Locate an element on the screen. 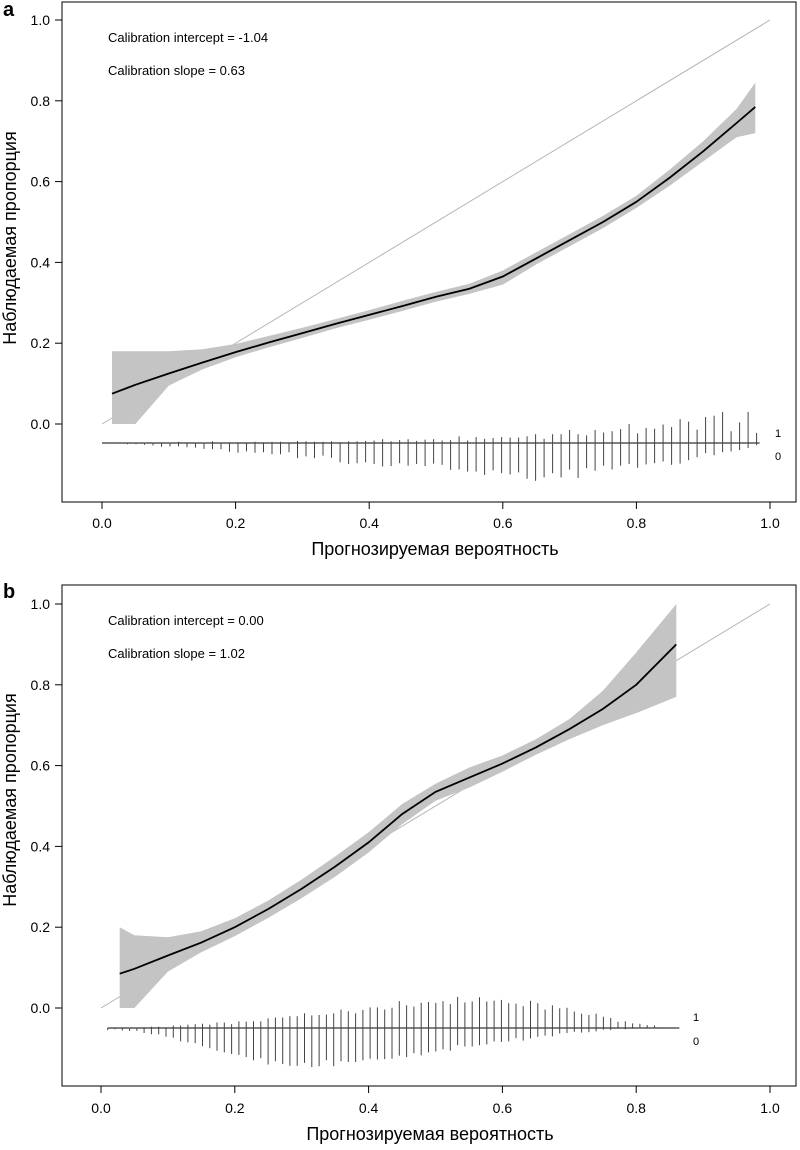 Image resolution: width=800 pixels, height=1150 pixels. y-tick-label-a: 0.8 is located at coordinates (41, 101).